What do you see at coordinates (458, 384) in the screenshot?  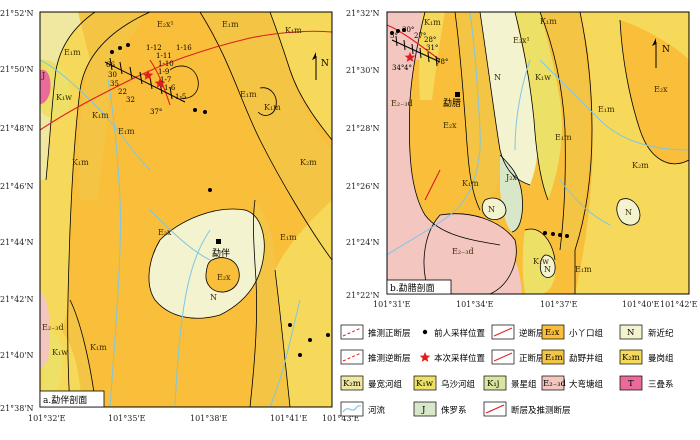 I see `legend-label: 乌沙河组` at bounding box center [458, 384].